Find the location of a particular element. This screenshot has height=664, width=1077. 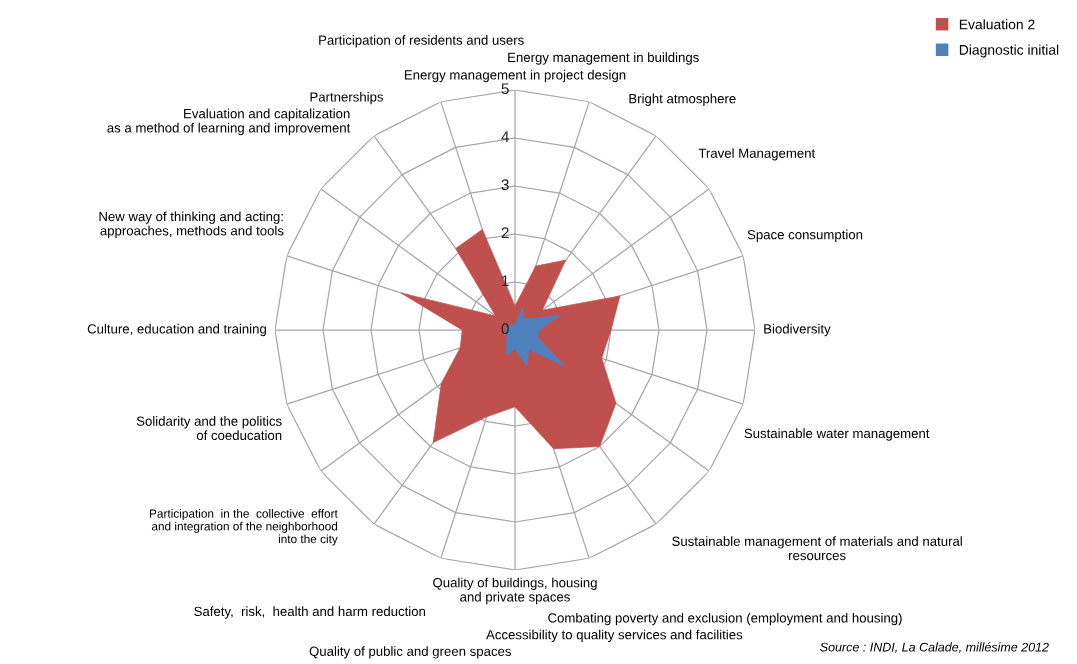

y-tick-label: 2 is located at coordinates (505, 232).